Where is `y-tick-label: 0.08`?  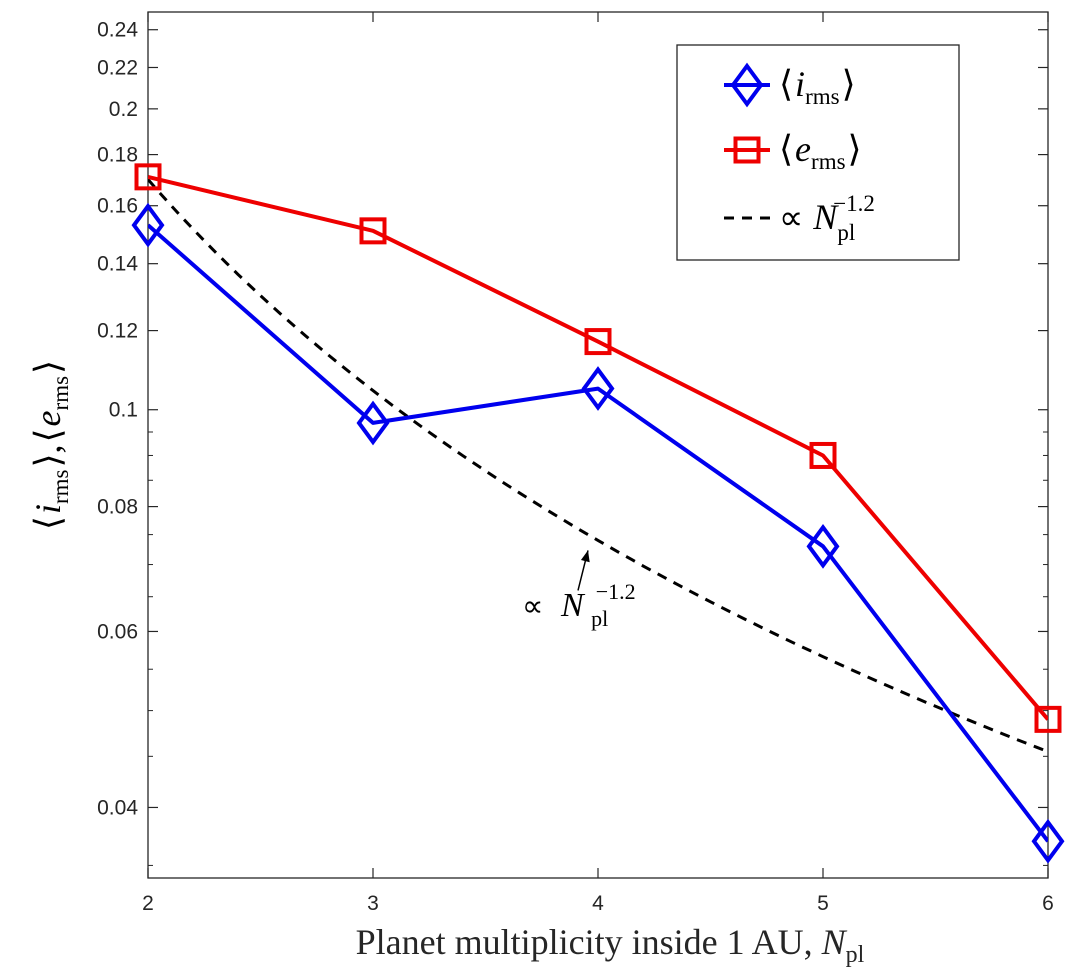
y-tick-label: 0.08 is located at coordinates (117, 507).